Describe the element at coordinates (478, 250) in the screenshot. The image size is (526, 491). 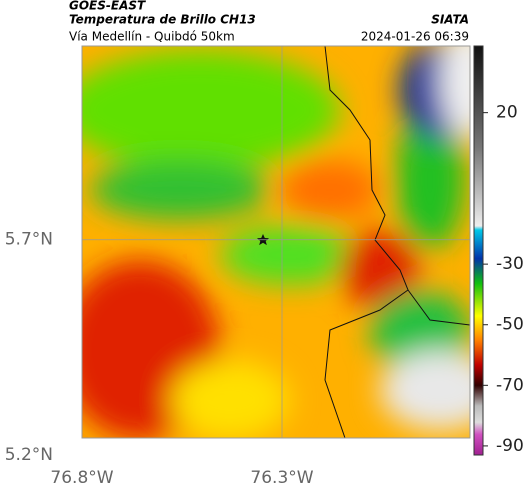
I see `colorbar` at that location.